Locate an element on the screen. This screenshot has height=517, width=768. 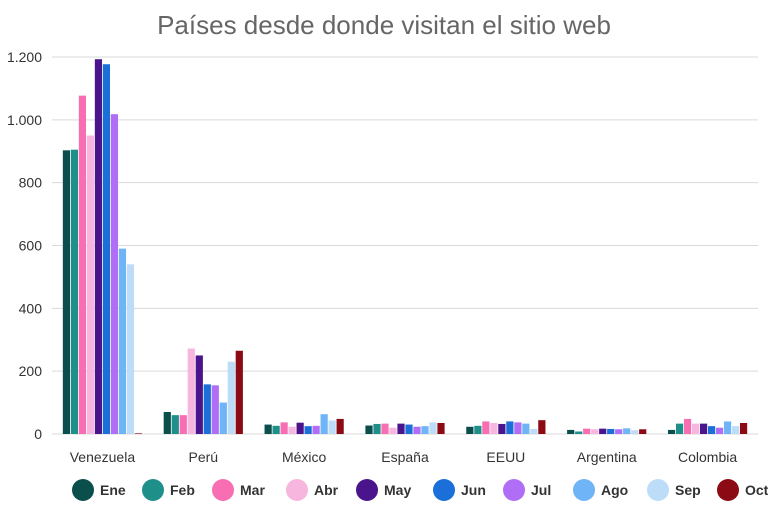
category-label: México is located at coordinates (304, 457).